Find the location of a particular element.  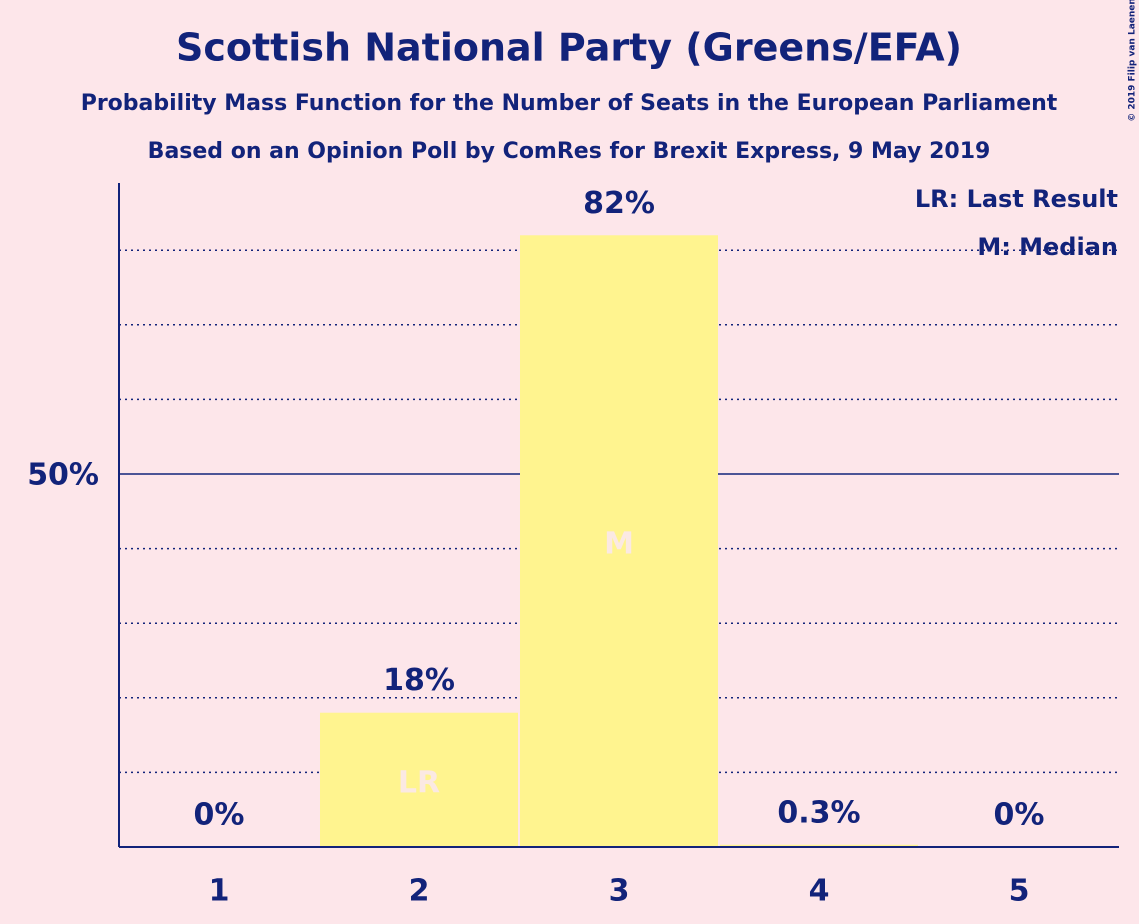

x-tick-label: 2 is located at coordinates (419, 891).